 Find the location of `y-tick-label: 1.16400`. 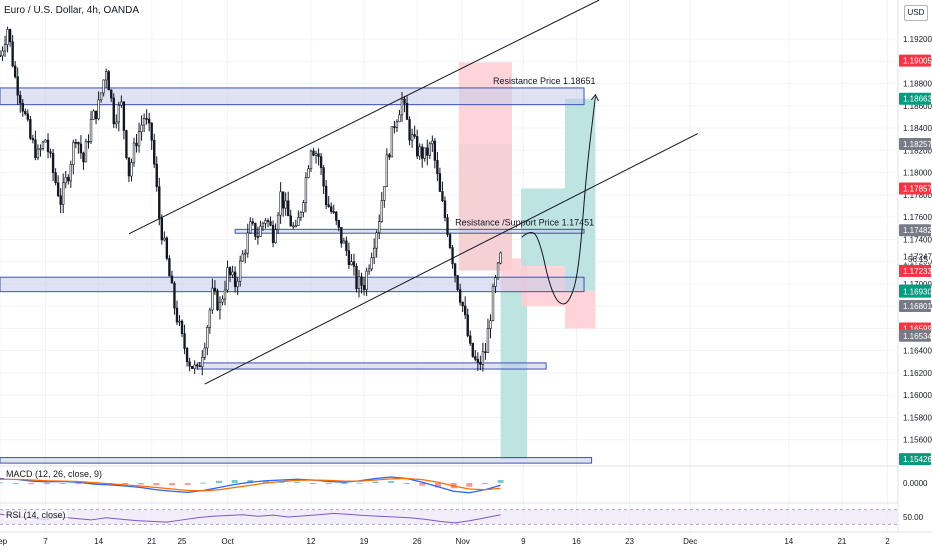

y-tick-label: 1.16400 is located at coordinates (917, 351).